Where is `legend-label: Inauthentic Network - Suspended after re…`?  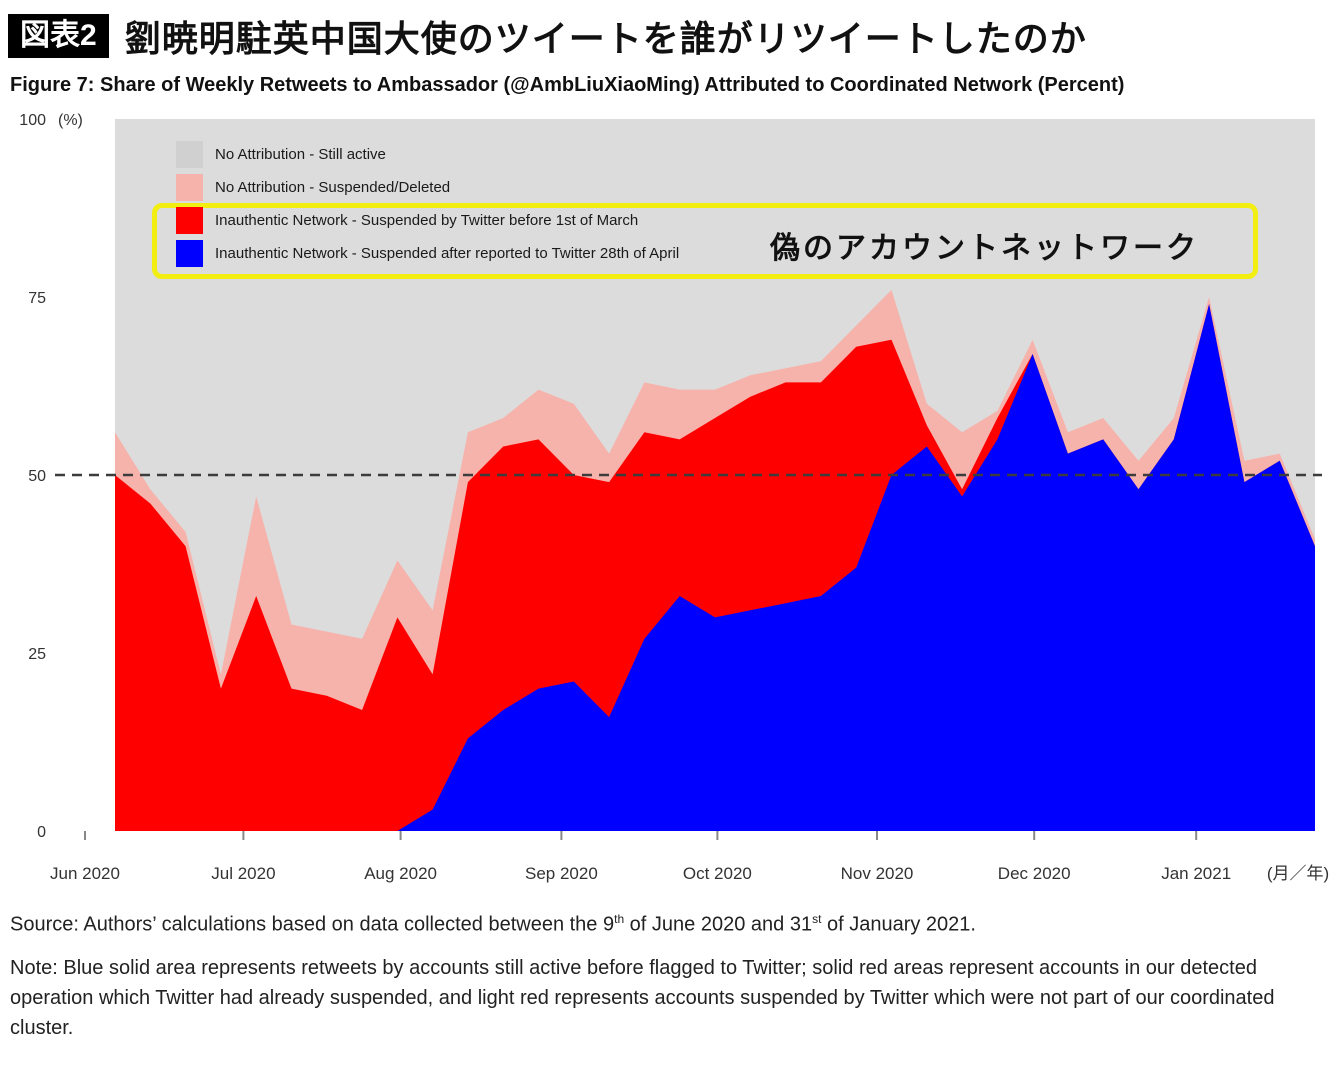
legend-label: Inauthentic Network - Suspended after re… is located at coordinates (447, 253).